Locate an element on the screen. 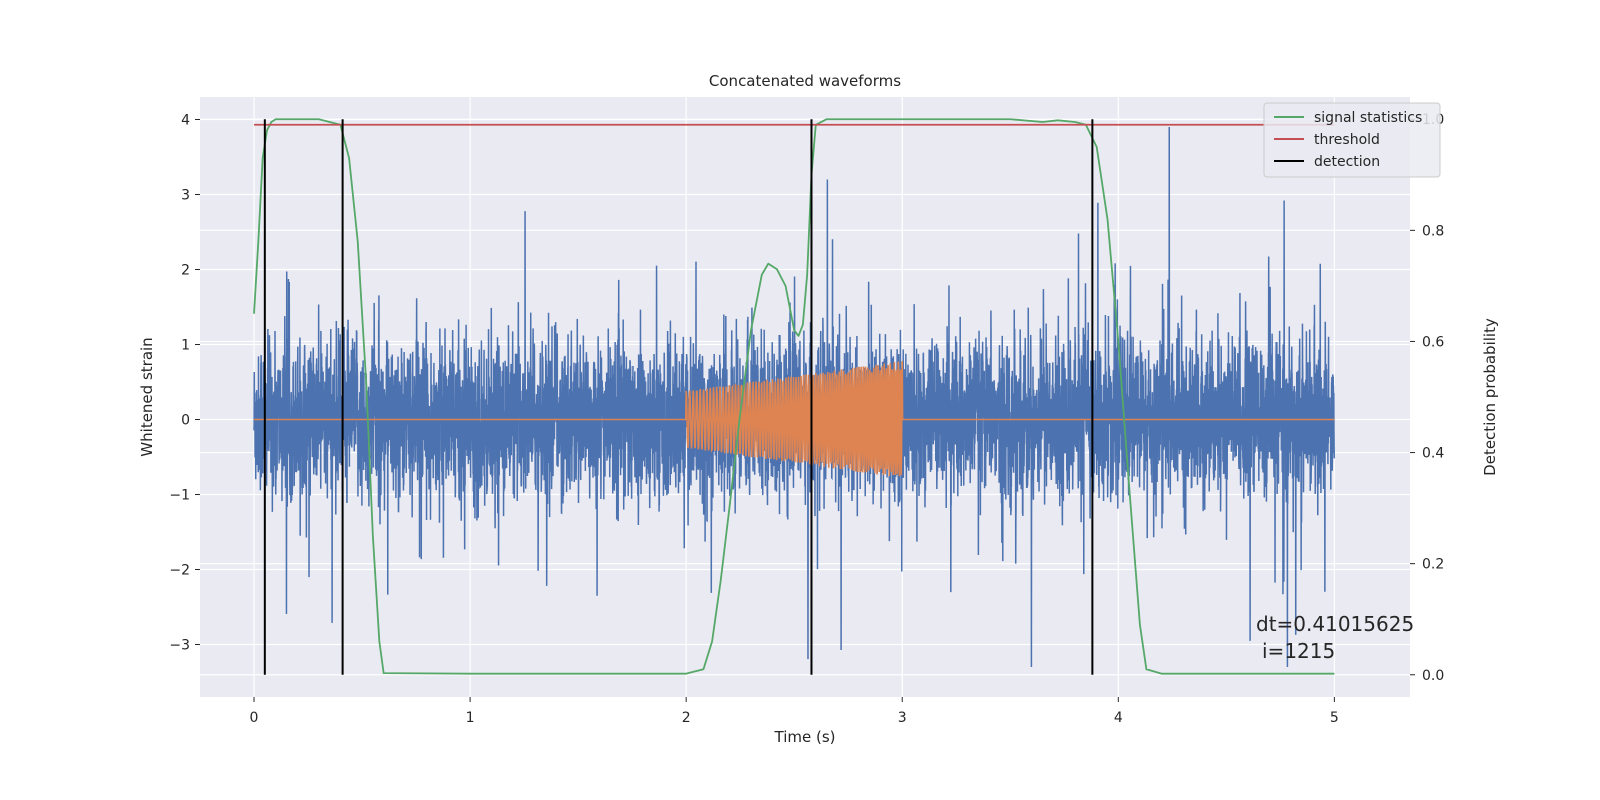 This screenshot has height=800, width=1600. y-tick-label: 0 is located at coordinates (185, 421).